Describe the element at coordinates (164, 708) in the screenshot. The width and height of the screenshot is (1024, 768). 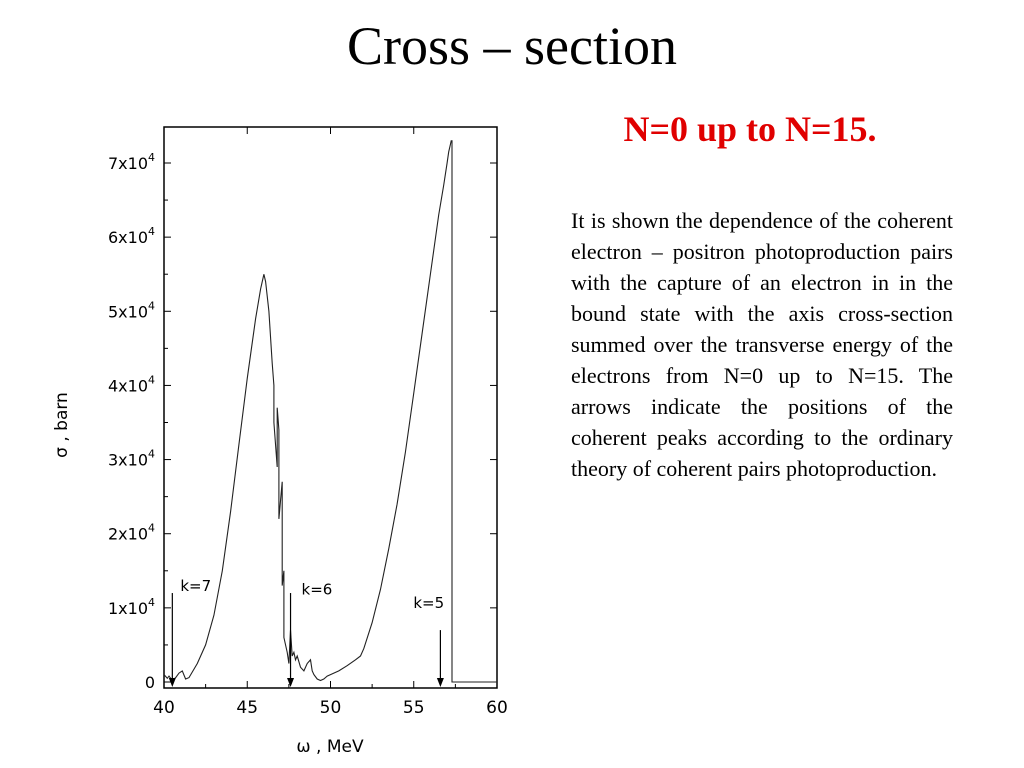
I see `x-tick-label: 40` at that location.